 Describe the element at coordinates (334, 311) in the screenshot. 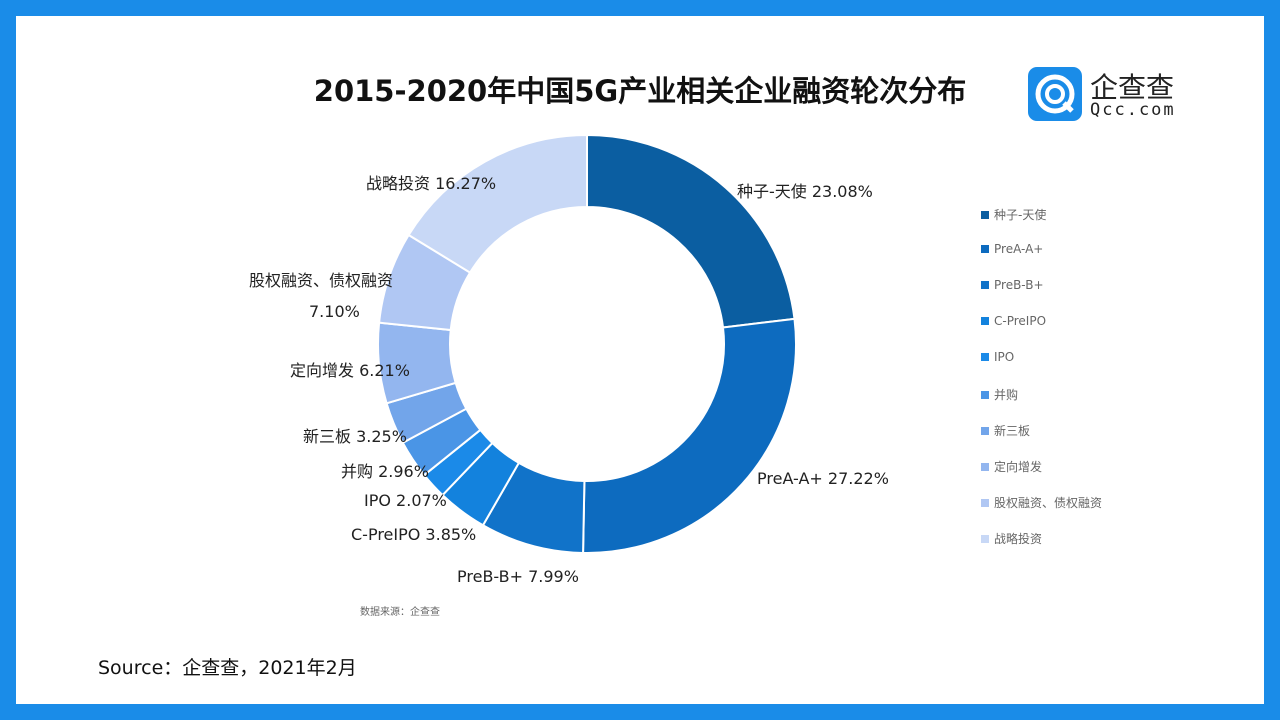

I see `label-8-value: 7.10%` at that location.